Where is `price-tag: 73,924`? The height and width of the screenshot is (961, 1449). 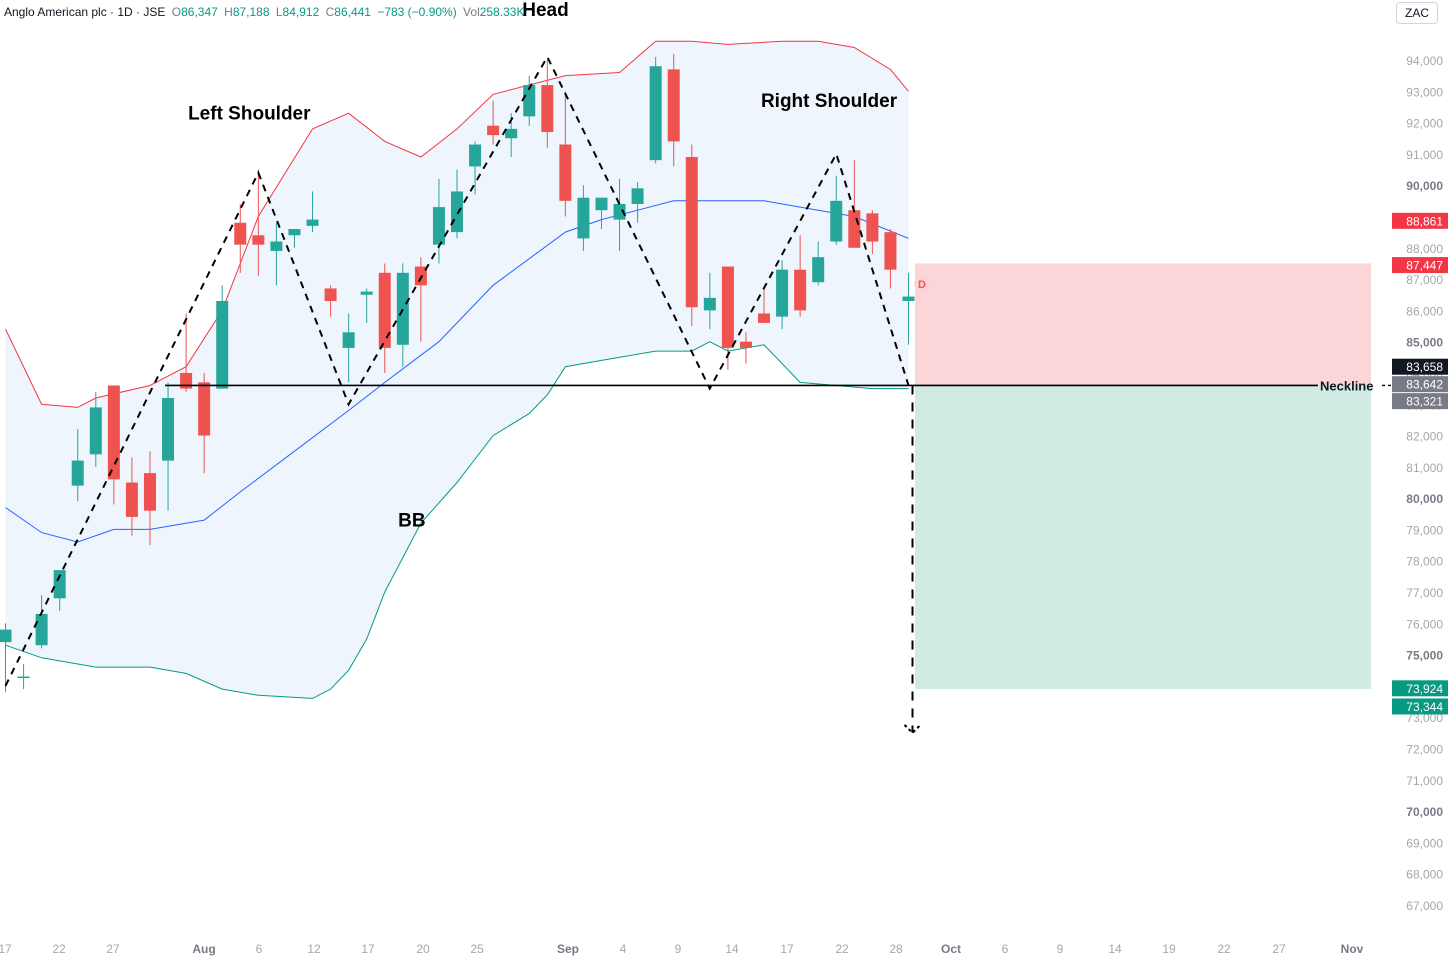
price-tag: 73,924 is located at coordinates (1420, 688).